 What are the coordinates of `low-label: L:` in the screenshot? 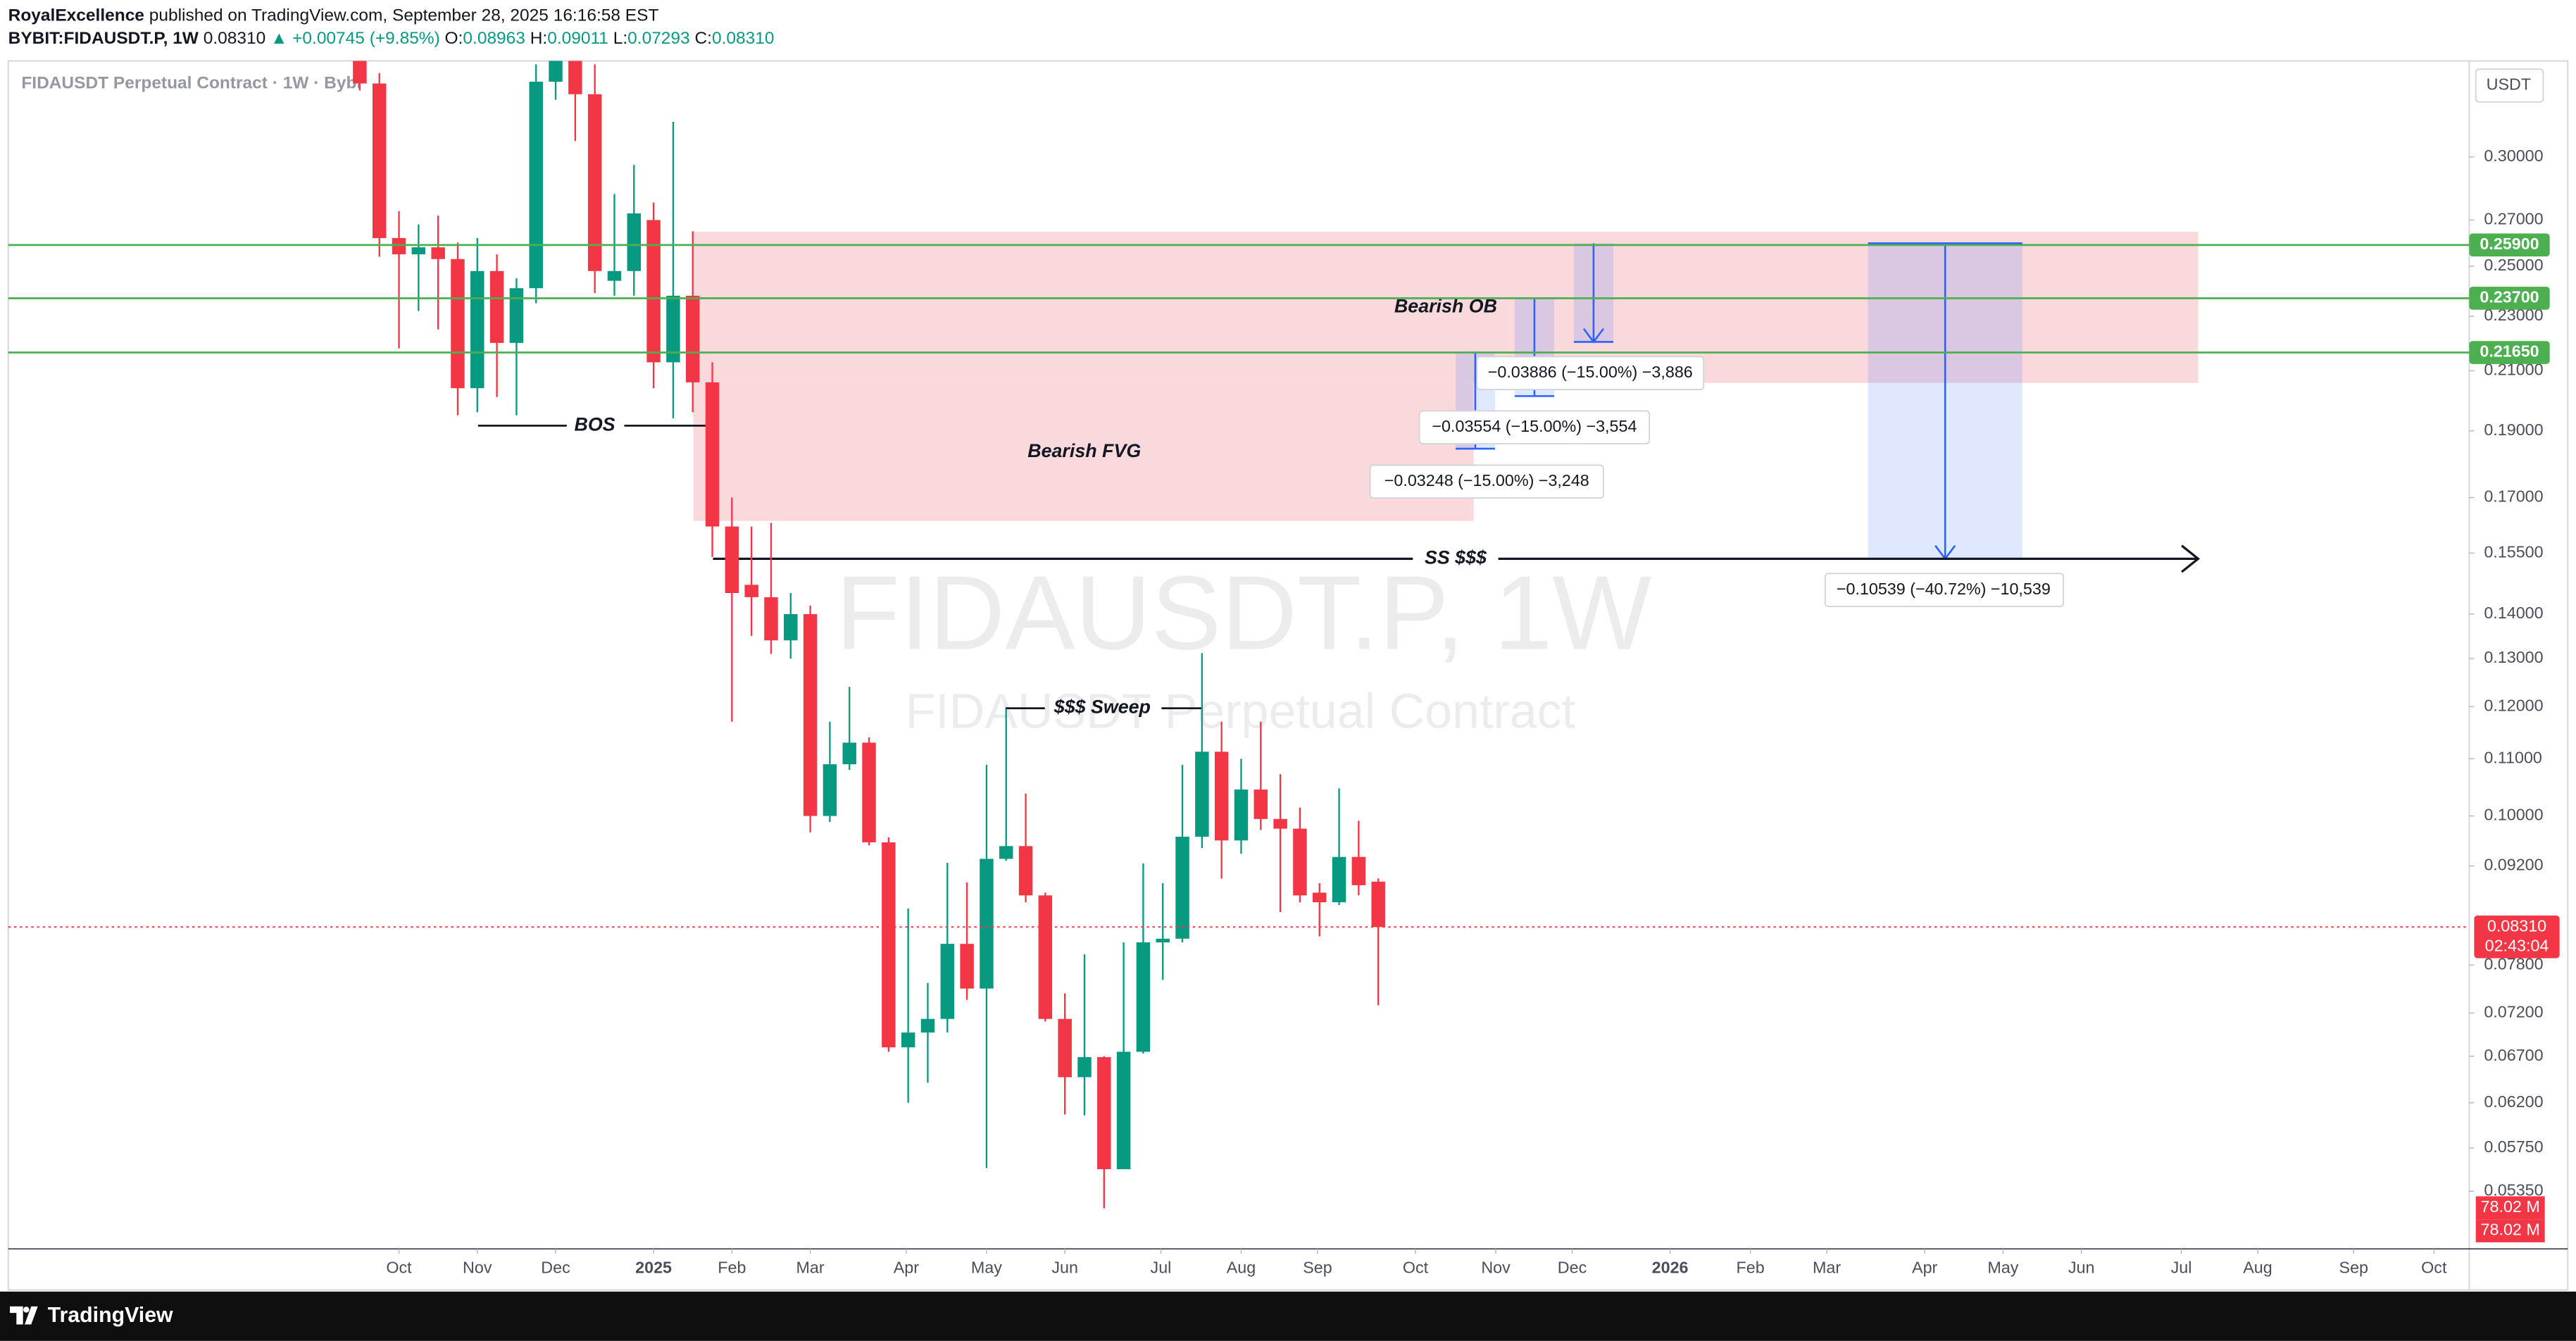 It's located at (620, 39).